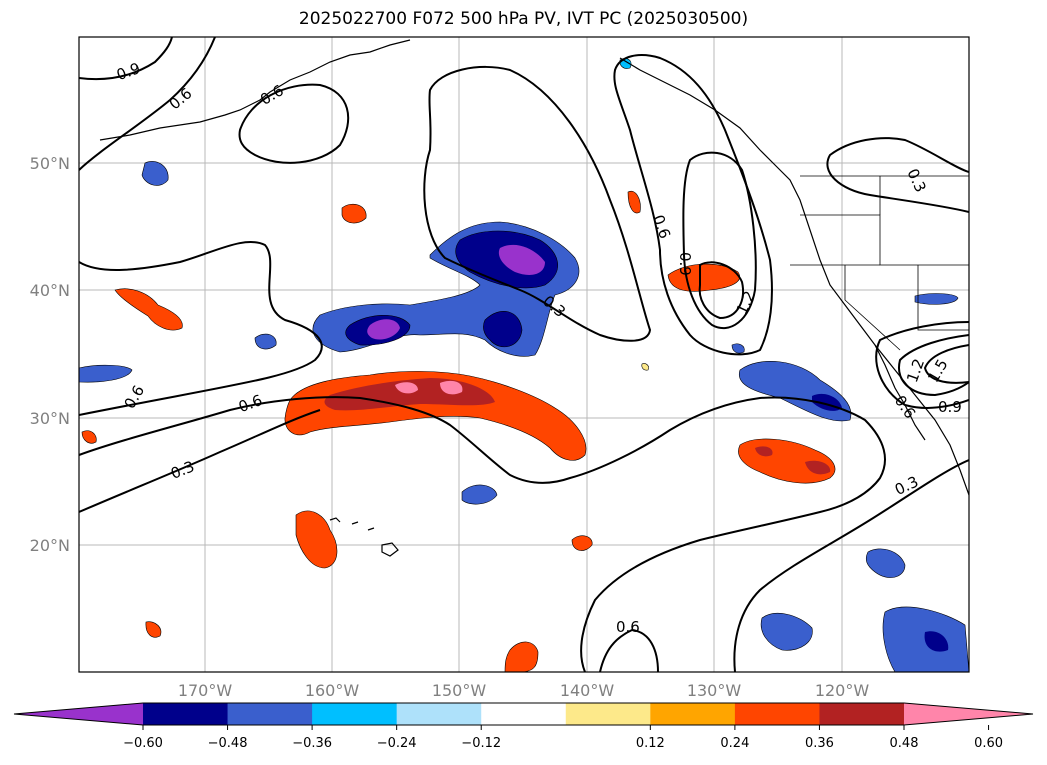 This screenshot has height=765, width=1047. What do you see at coordinates (316, 539) in the screenshot?
I see `pos-region-sw` at bounding box center [316, 539].